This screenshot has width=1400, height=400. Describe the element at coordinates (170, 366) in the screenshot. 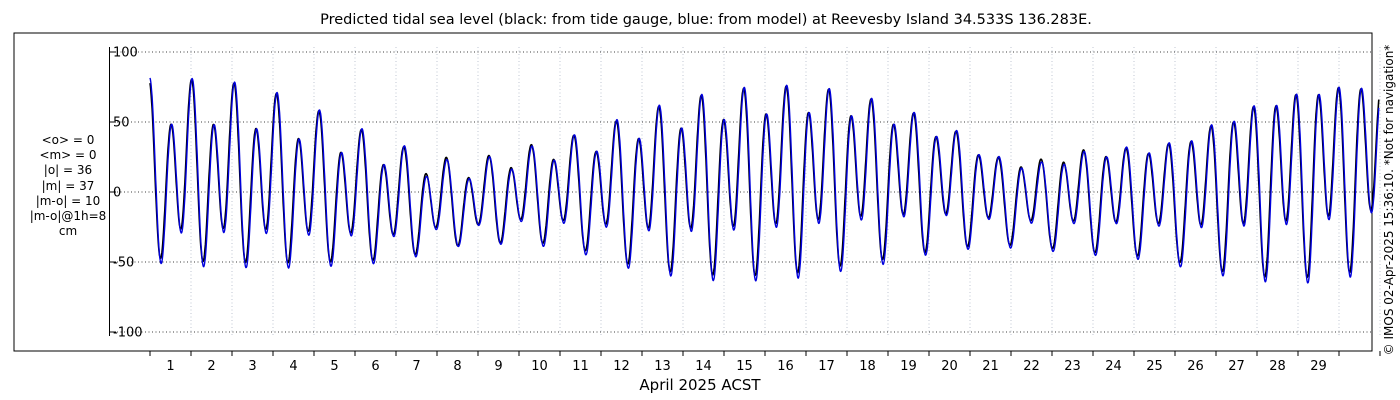

I see `x-tick-label: 1` at that location.